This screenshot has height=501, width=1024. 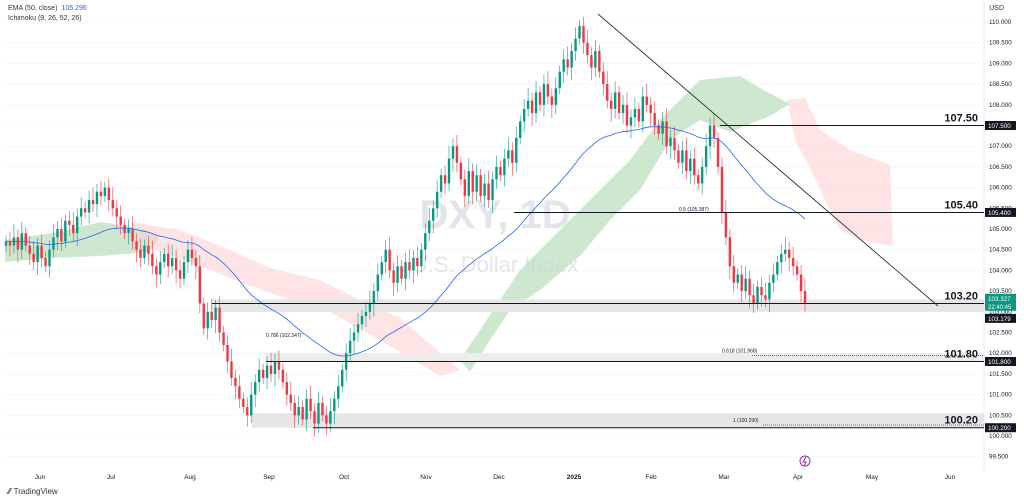 What do you see at coordinates (426, 477) in the screenshot?
I see `x-tick-label: Nov` at bounding box center [426, 477].